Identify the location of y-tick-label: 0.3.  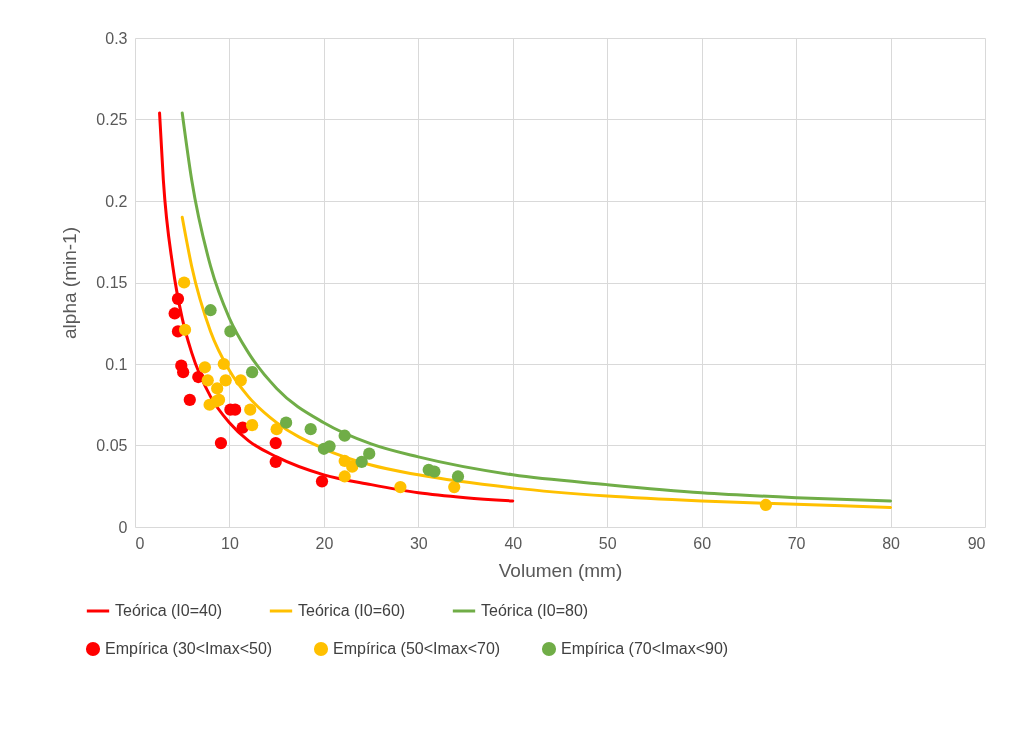
(116, 38).